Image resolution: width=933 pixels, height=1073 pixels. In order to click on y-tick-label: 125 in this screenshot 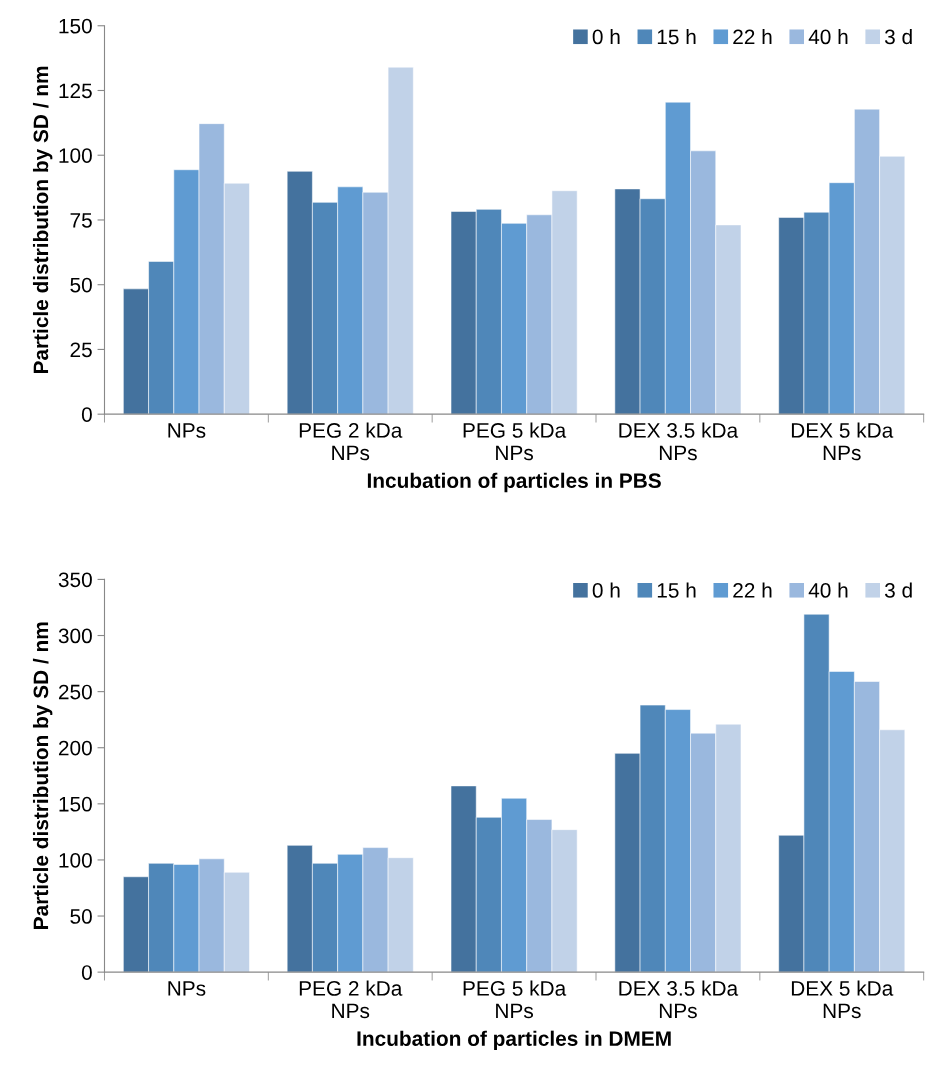, I will do `click(75, 91)`.